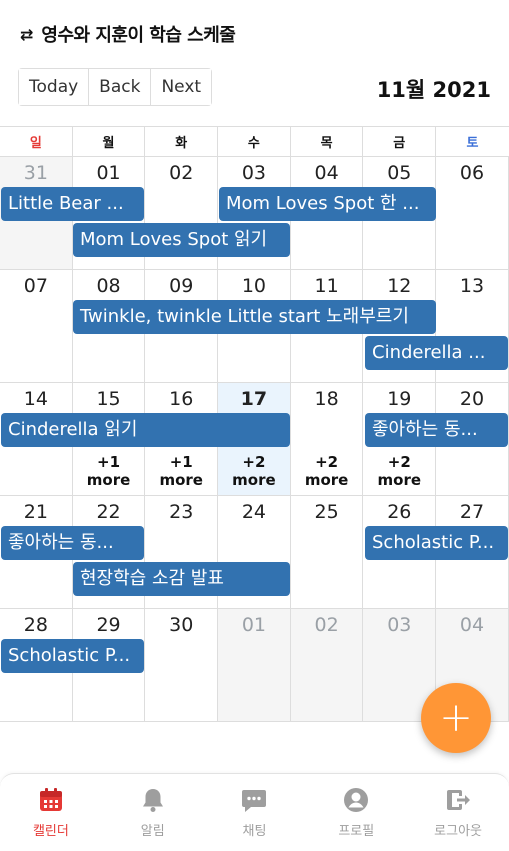 This screenshot has width=509, height=851. I want to click on weekday-mon: 월, so click(109, 141).